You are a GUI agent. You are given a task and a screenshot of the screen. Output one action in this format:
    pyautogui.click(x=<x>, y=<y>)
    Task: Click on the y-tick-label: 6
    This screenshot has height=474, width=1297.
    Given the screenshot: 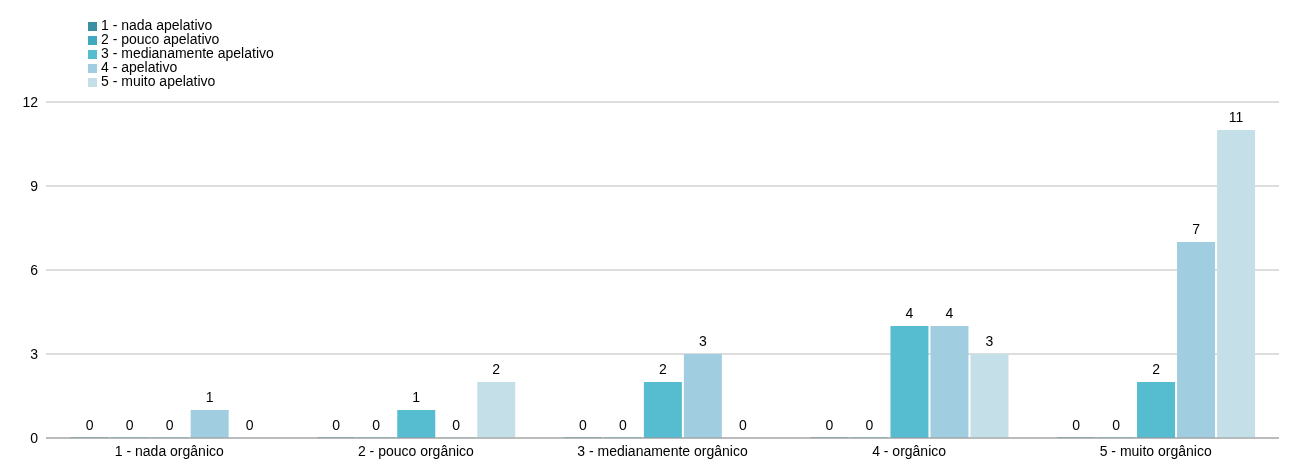 What is the action you would take?
    pyautogui.click(x=34, y=269)
    